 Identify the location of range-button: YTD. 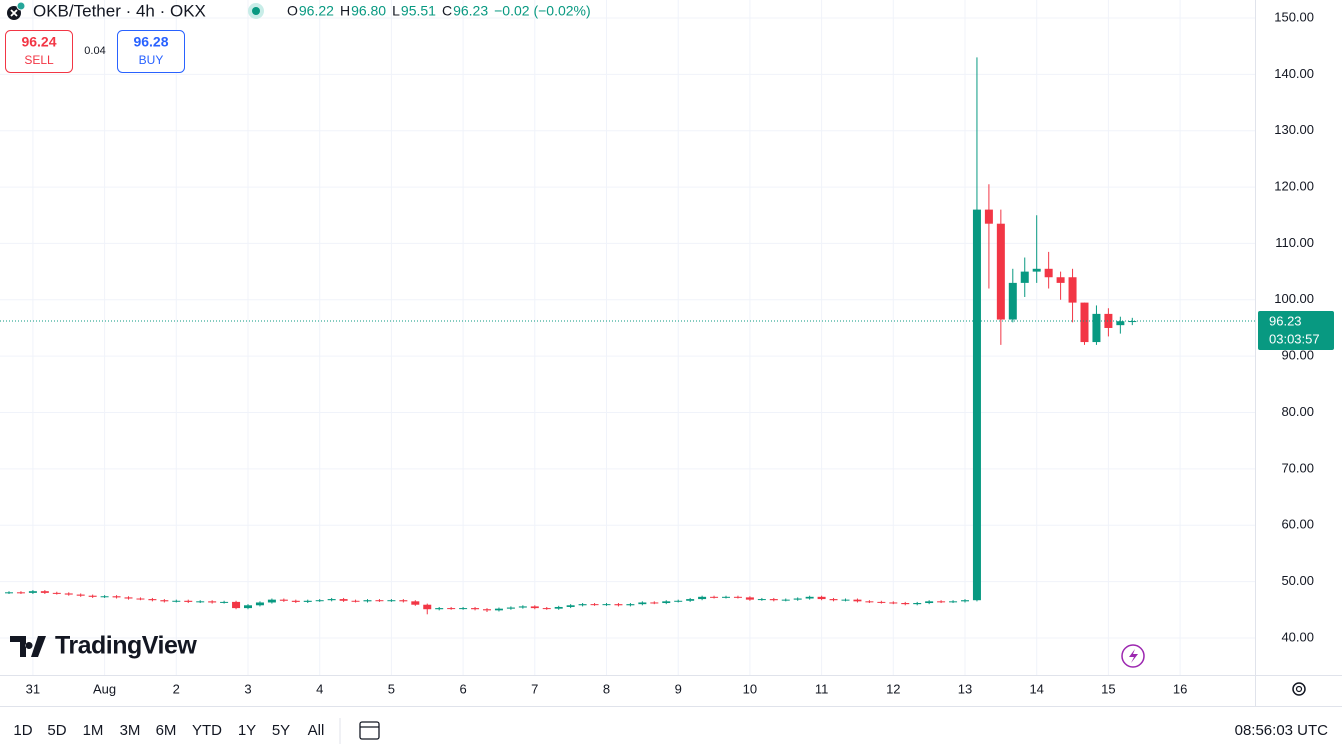
(207, 730).